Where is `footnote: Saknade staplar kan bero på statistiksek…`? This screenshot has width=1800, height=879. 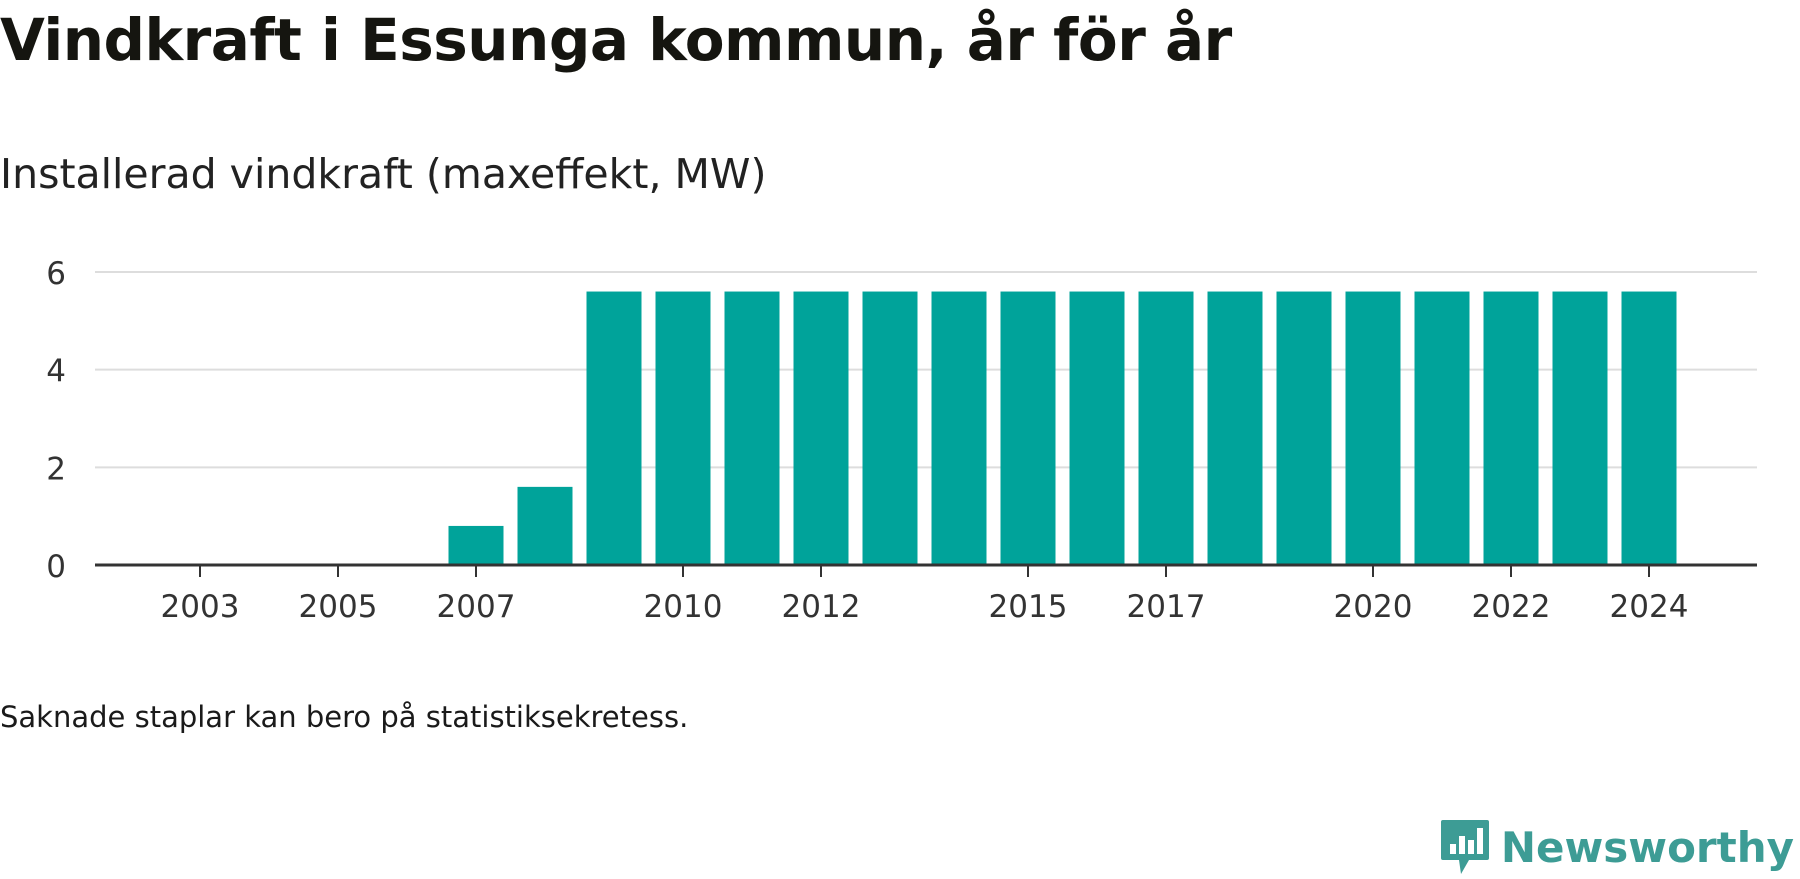 footnote: Saknade staplar kan bero på statistiksek… is located at coordinates (344, 717).